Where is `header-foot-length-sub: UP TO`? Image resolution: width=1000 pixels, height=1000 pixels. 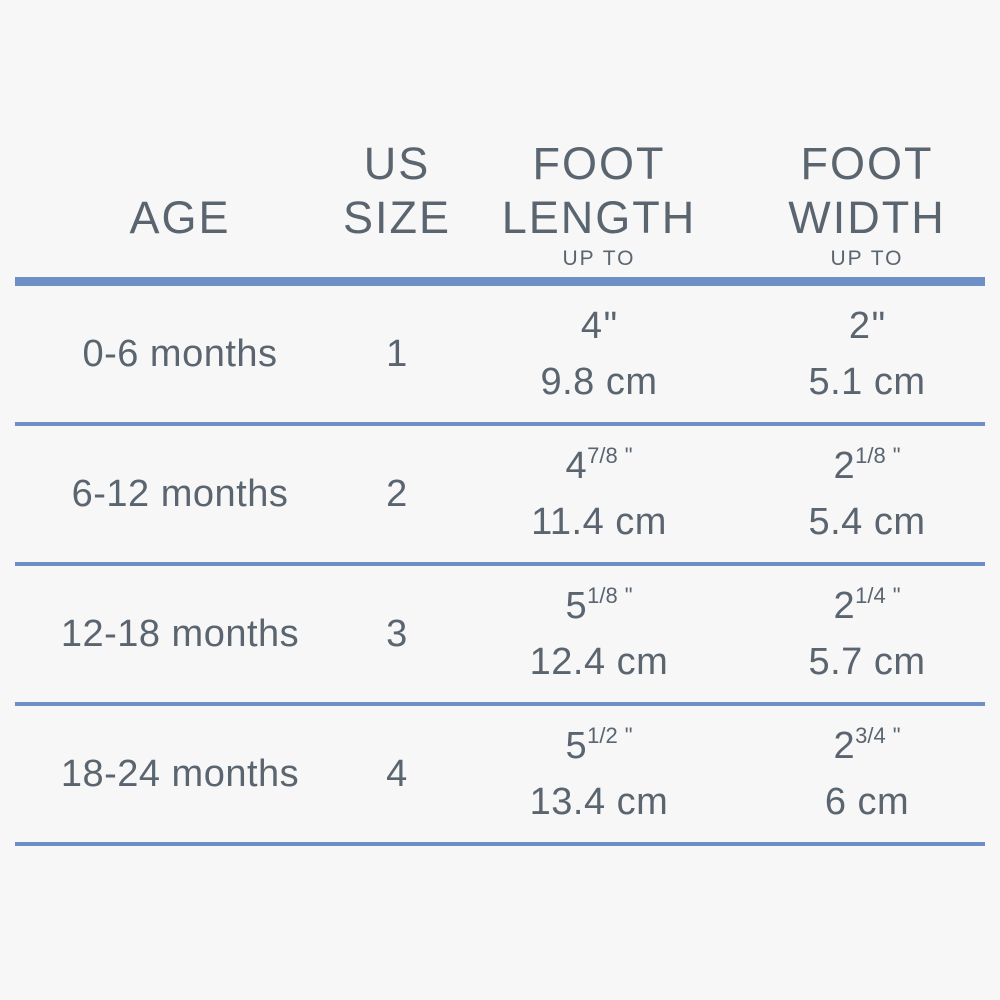 header-foot-length-sub: UP TO is located at coordinates (599, 258).